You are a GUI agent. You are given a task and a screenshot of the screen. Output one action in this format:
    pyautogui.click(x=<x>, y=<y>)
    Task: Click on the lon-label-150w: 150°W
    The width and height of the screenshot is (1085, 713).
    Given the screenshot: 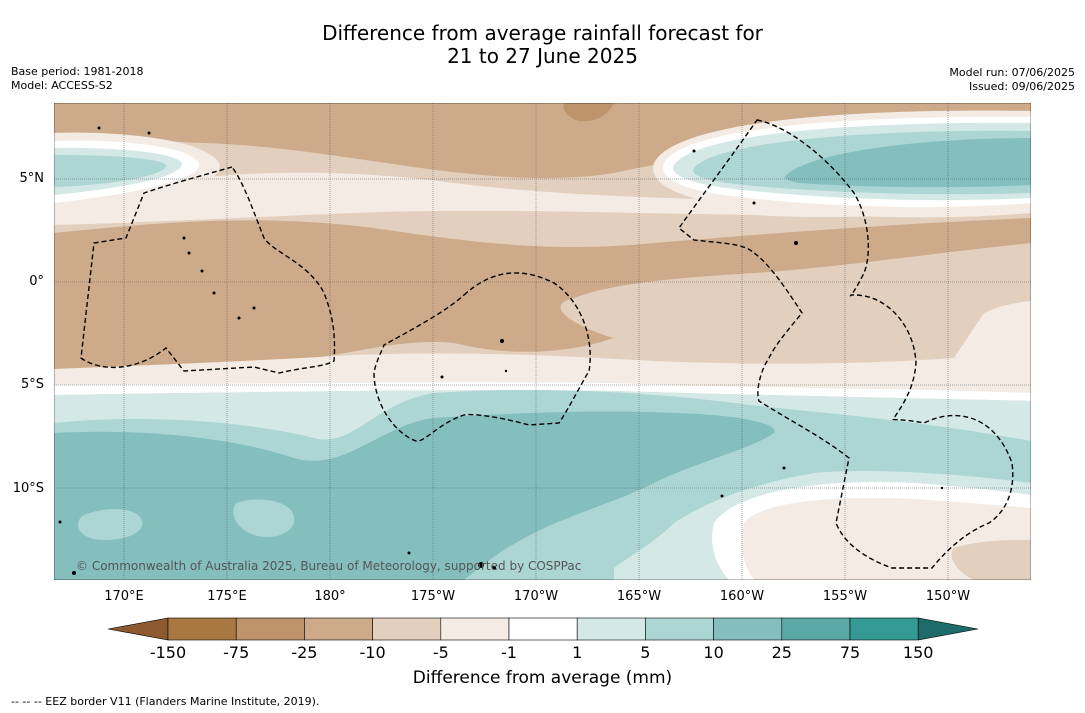 What is the action you would take?
    pyautogui.click(x=948, y=596)
    